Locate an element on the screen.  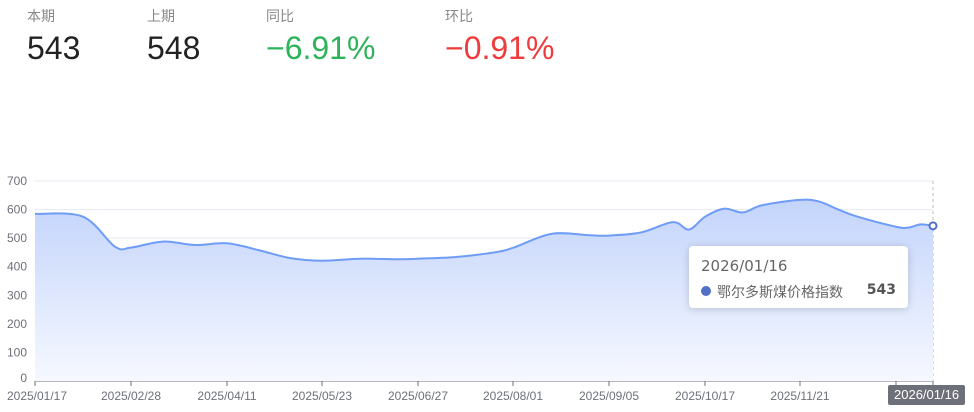
y-tick-label: 0 is located at coordinates (23, 378).